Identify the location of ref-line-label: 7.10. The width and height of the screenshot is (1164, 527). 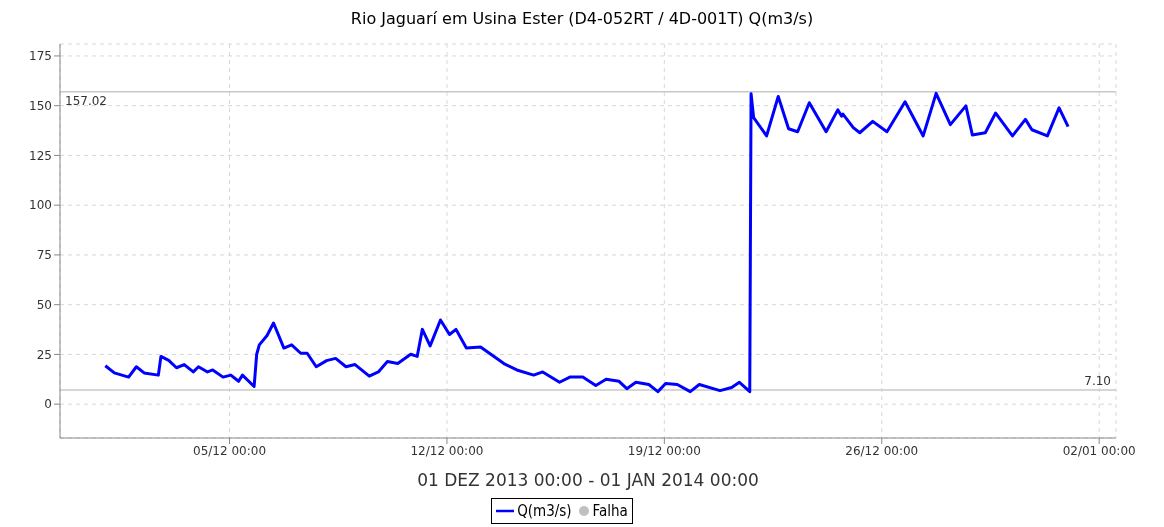
(1097, 381).